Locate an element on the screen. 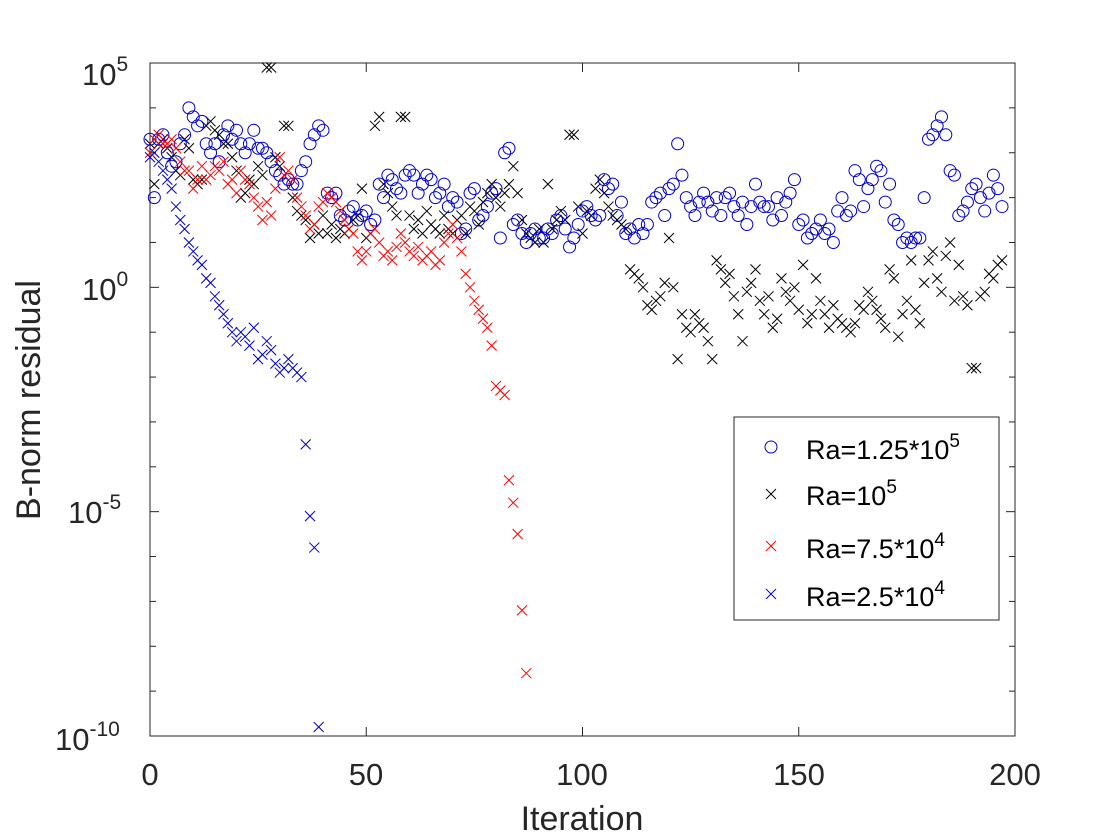 Image resolution: width=1120 pixels, height=840 pixels. legend-entry-label: Ra=2.5*104 is located at coordinates (875, 595).